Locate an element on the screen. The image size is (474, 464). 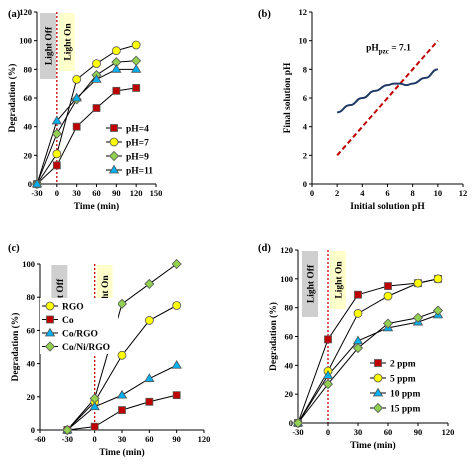
light-on-label: Light On is located at coordinates (68, 42).